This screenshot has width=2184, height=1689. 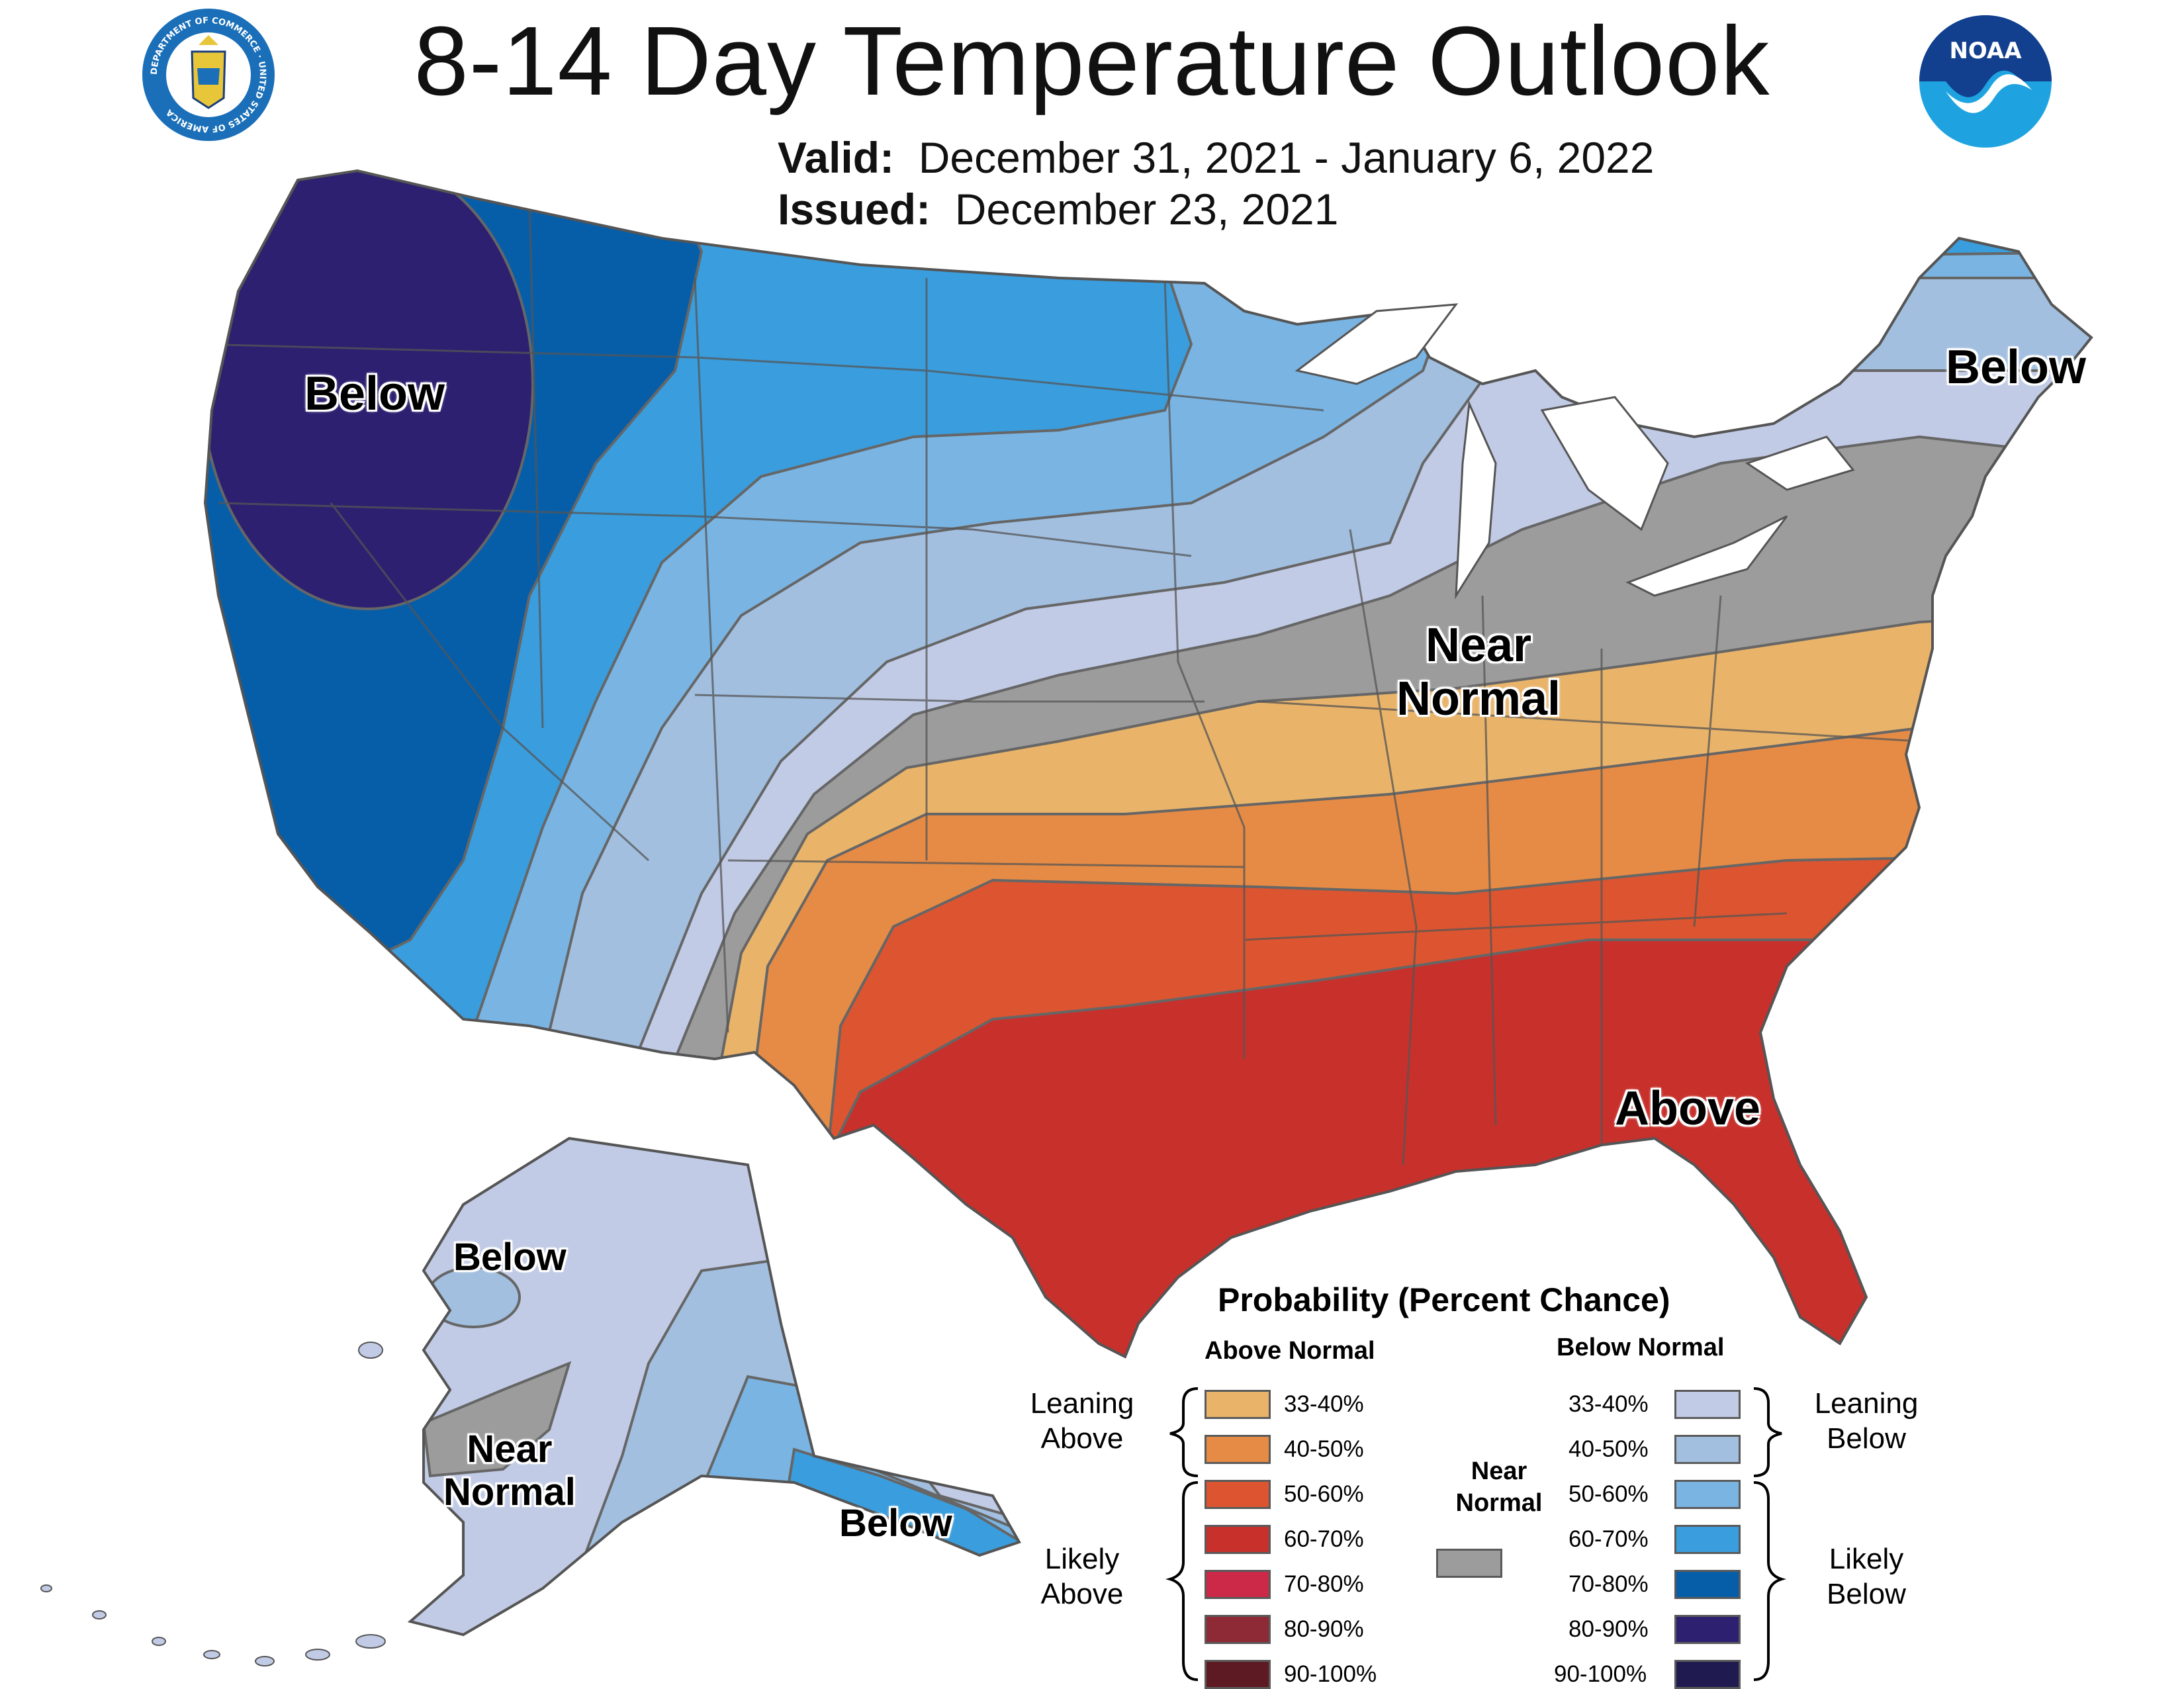 I want to click on legend-pct-below: 50-60%, so click(x=1609, y=1494).